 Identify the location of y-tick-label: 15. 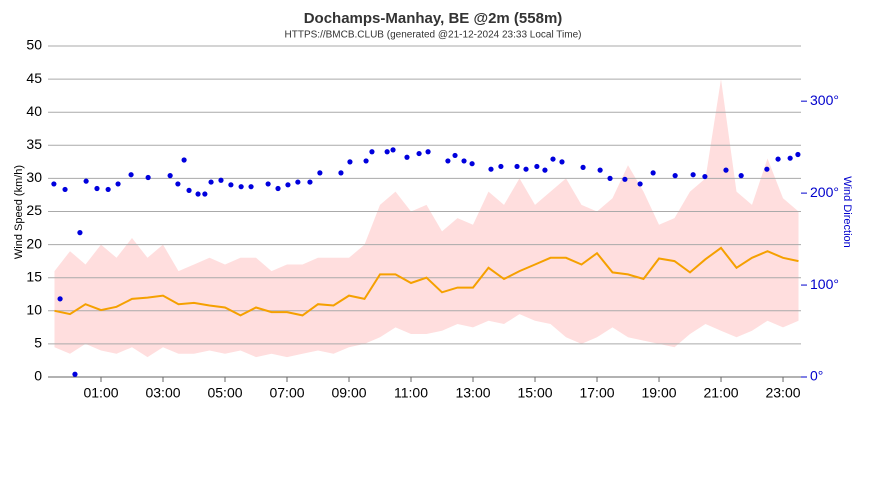
(34, 276).